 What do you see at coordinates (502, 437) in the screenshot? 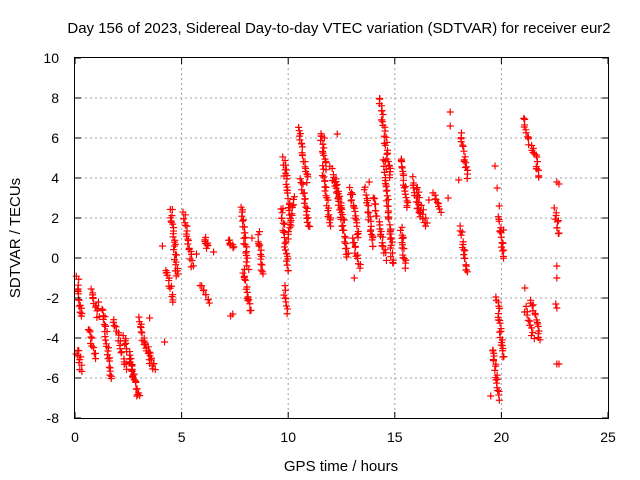
I see `x-tick-label: 20` at bounding box center [502, 437].